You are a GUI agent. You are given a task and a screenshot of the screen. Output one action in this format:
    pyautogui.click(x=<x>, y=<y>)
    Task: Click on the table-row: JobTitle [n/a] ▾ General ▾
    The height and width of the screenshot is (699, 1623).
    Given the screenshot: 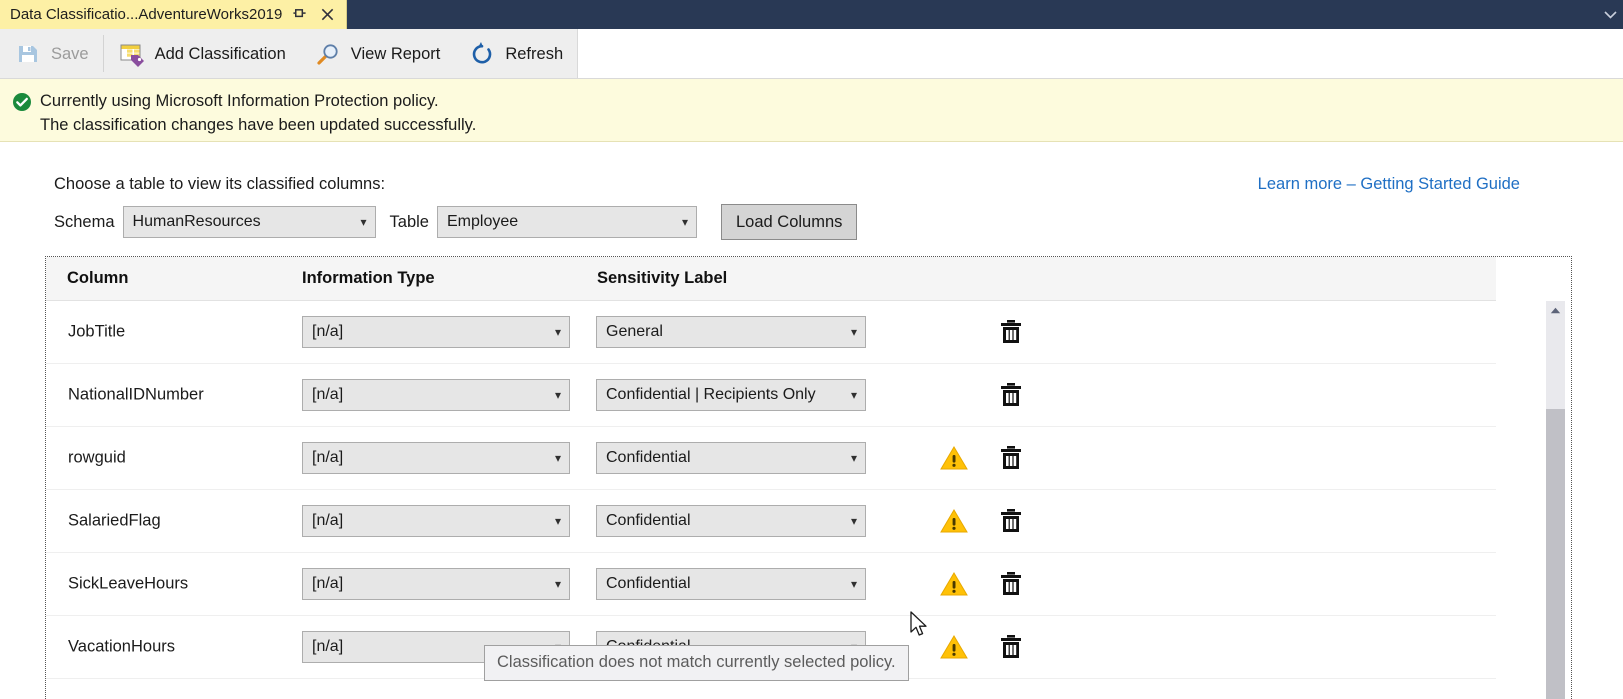 What is the action you would take?
    pyautogui.click(x=771, y=332)
    